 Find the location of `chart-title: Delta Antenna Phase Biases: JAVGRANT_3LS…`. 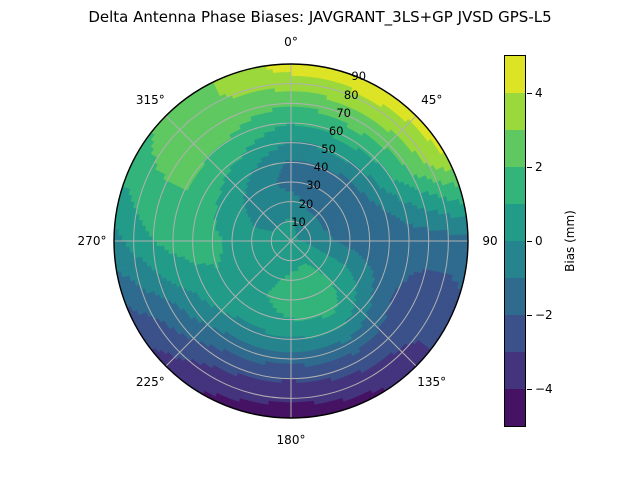

chart-title: Delta Antenna Phase Biases: JAVGRANT_3LS… is located at coordinates (320, 17).